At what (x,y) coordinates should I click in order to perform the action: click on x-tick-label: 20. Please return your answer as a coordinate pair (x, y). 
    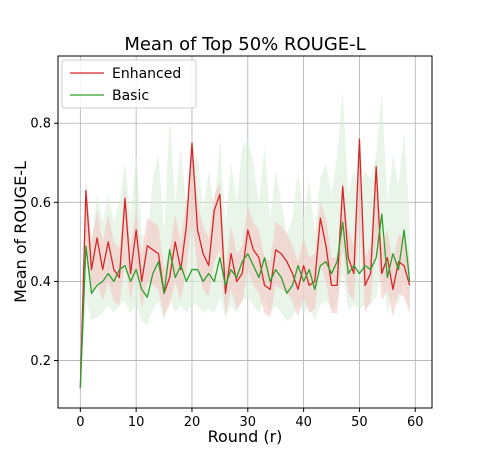
    Looking at the image, I should click on (192, 422).